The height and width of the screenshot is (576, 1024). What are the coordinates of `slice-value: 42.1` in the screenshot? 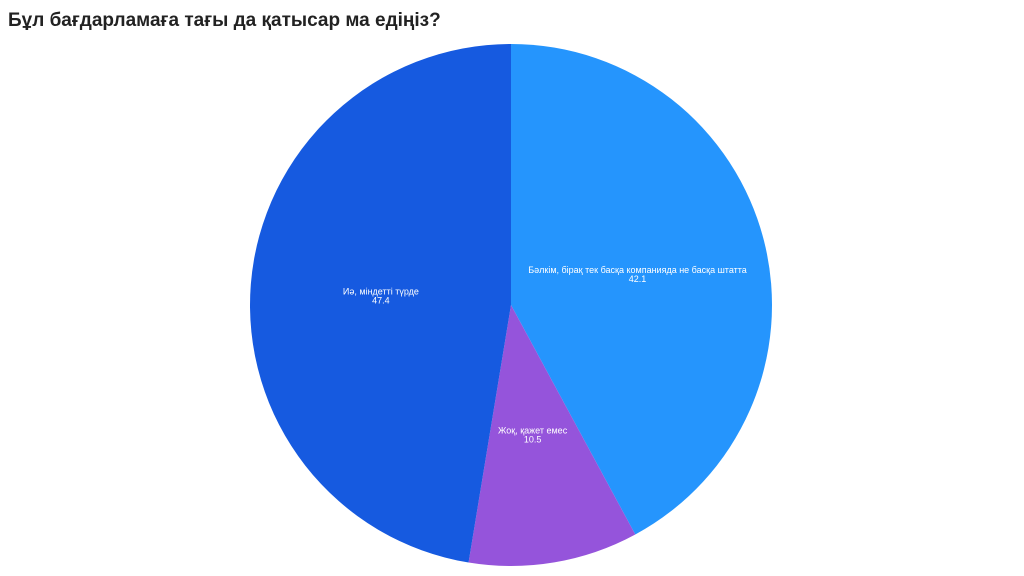 It's located at (638, 279).